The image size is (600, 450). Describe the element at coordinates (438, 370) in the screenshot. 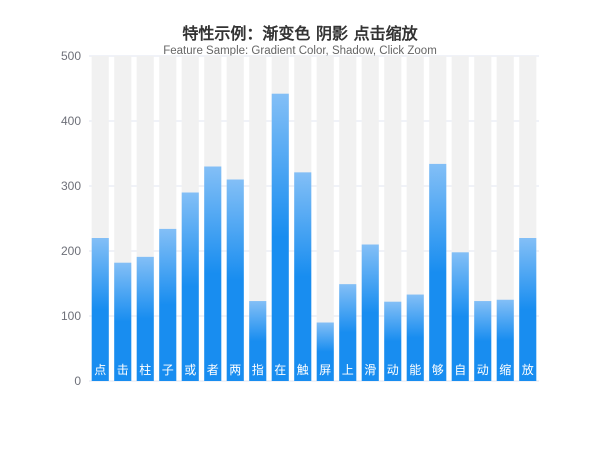

I see `category-label: 够` at that location.